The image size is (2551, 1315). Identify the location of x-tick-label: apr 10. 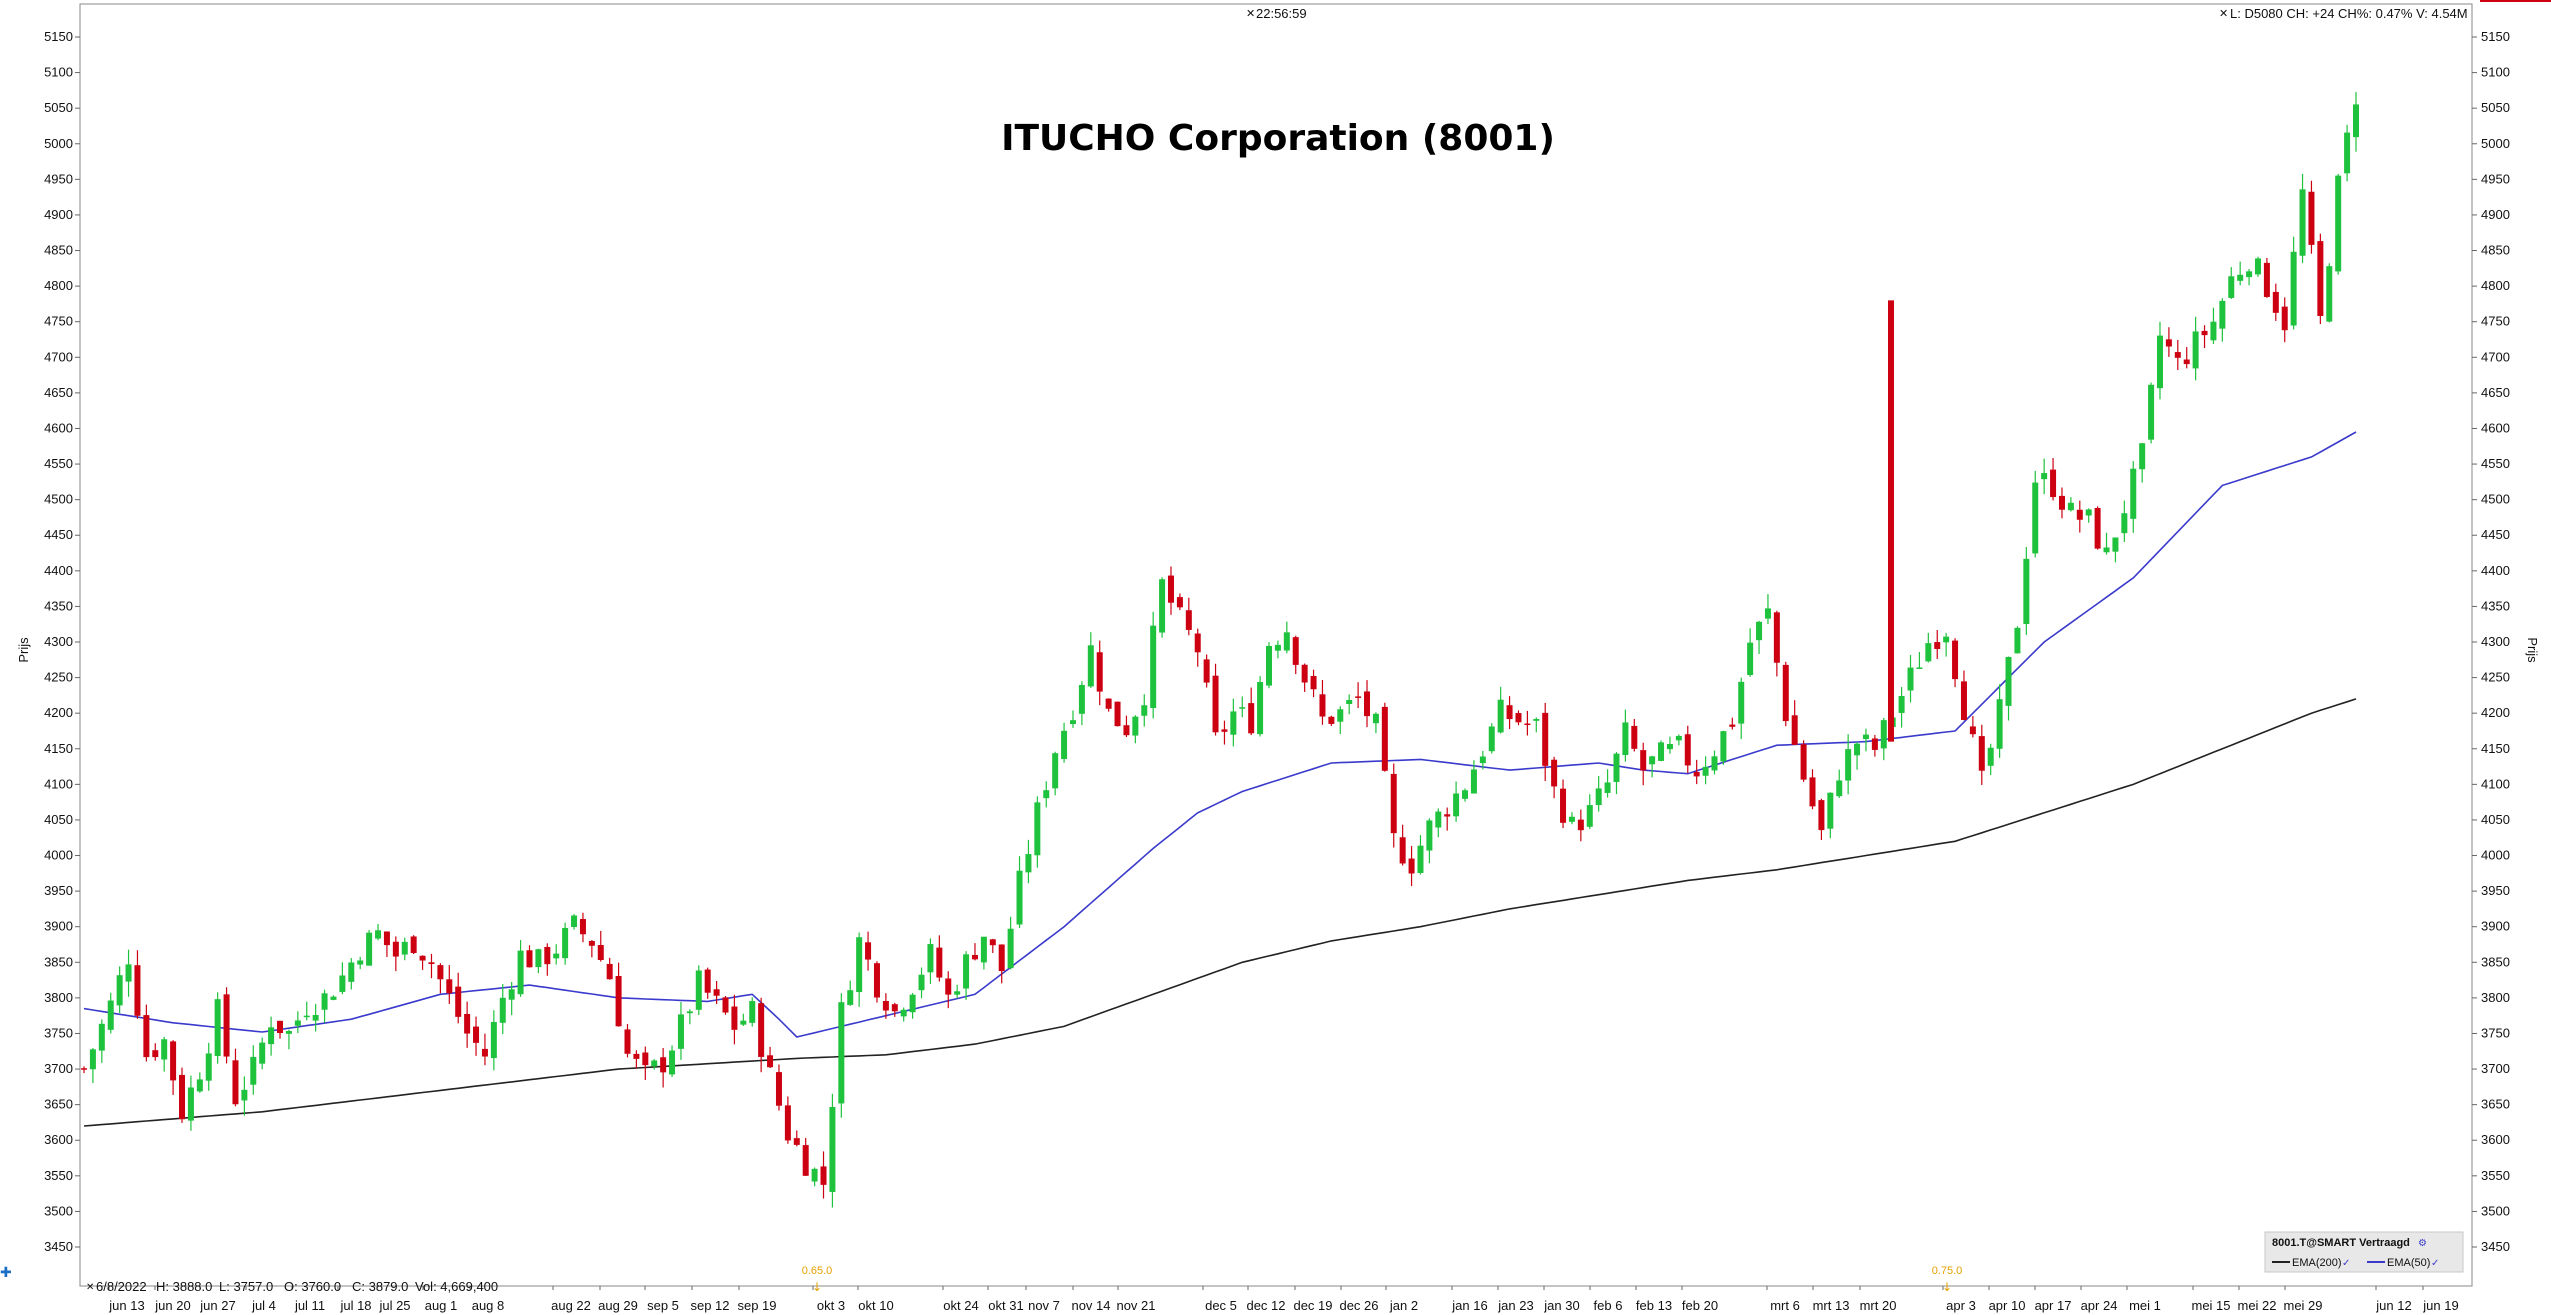
(2007, 1305).